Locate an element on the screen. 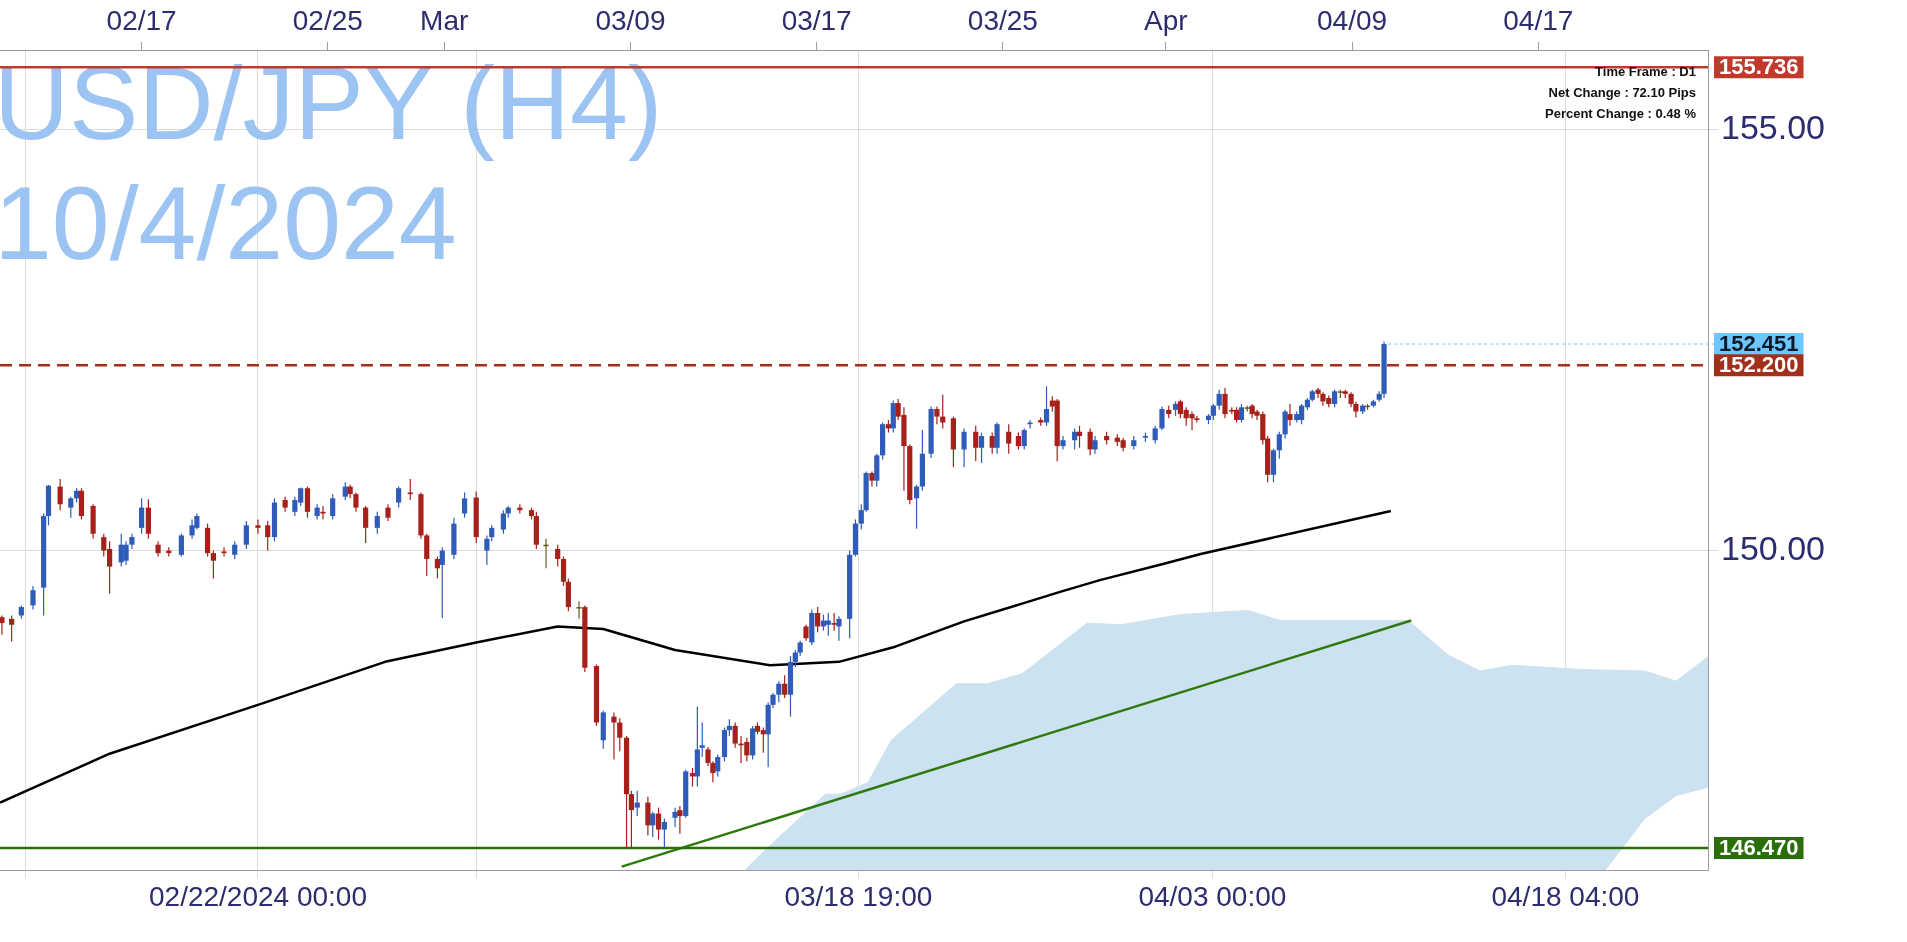  ref-line-label: 155.736 is located at coordinates (1759, 67).